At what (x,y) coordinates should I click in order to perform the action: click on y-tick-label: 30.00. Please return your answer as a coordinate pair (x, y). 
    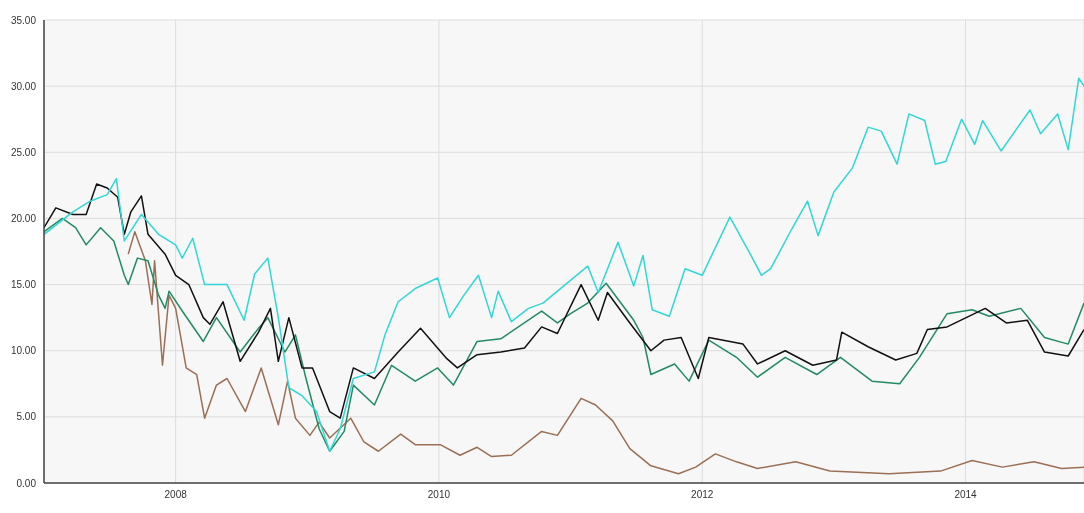
    Looking at the image, I should click on (23, 86).